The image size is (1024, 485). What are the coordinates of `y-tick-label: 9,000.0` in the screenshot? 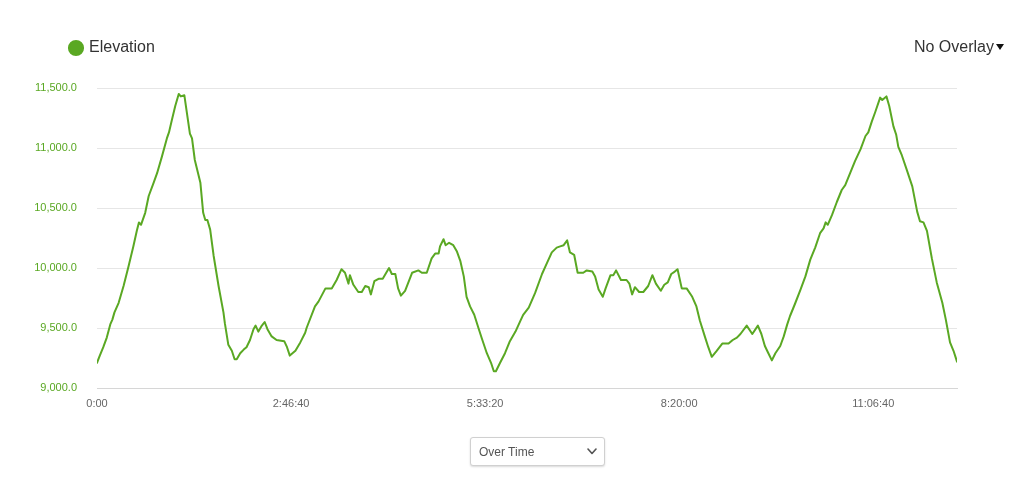 It's located at (58, 387).